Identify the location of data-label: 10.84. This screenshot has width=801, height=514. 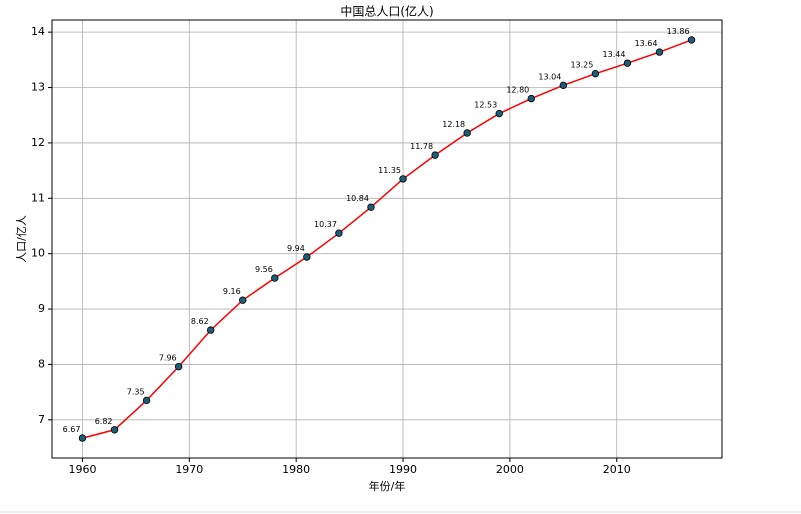
(357, 198).